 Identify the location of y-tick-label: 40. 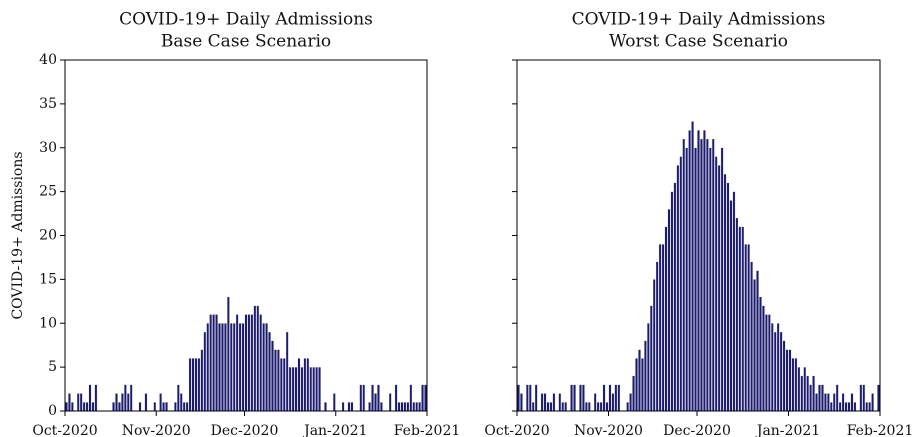
(48, 60).